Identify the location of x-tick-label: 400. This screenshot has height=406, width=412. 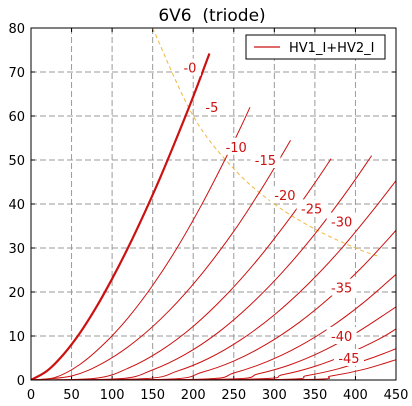
(355, 395).